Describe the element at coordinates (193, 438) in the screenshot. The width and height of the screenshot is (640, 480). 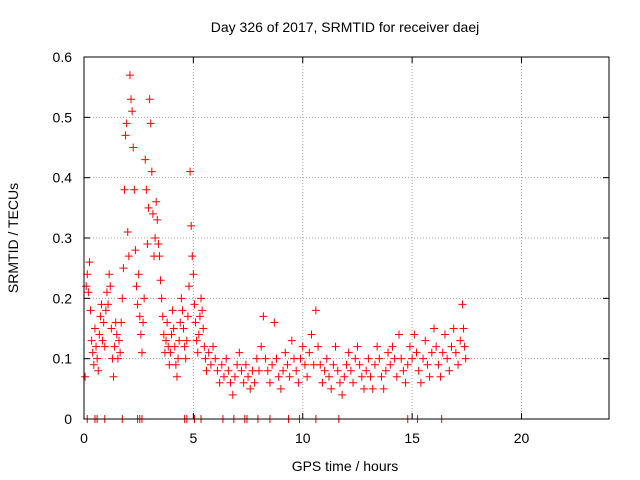
I see `x-tick-label: 5` at that location.